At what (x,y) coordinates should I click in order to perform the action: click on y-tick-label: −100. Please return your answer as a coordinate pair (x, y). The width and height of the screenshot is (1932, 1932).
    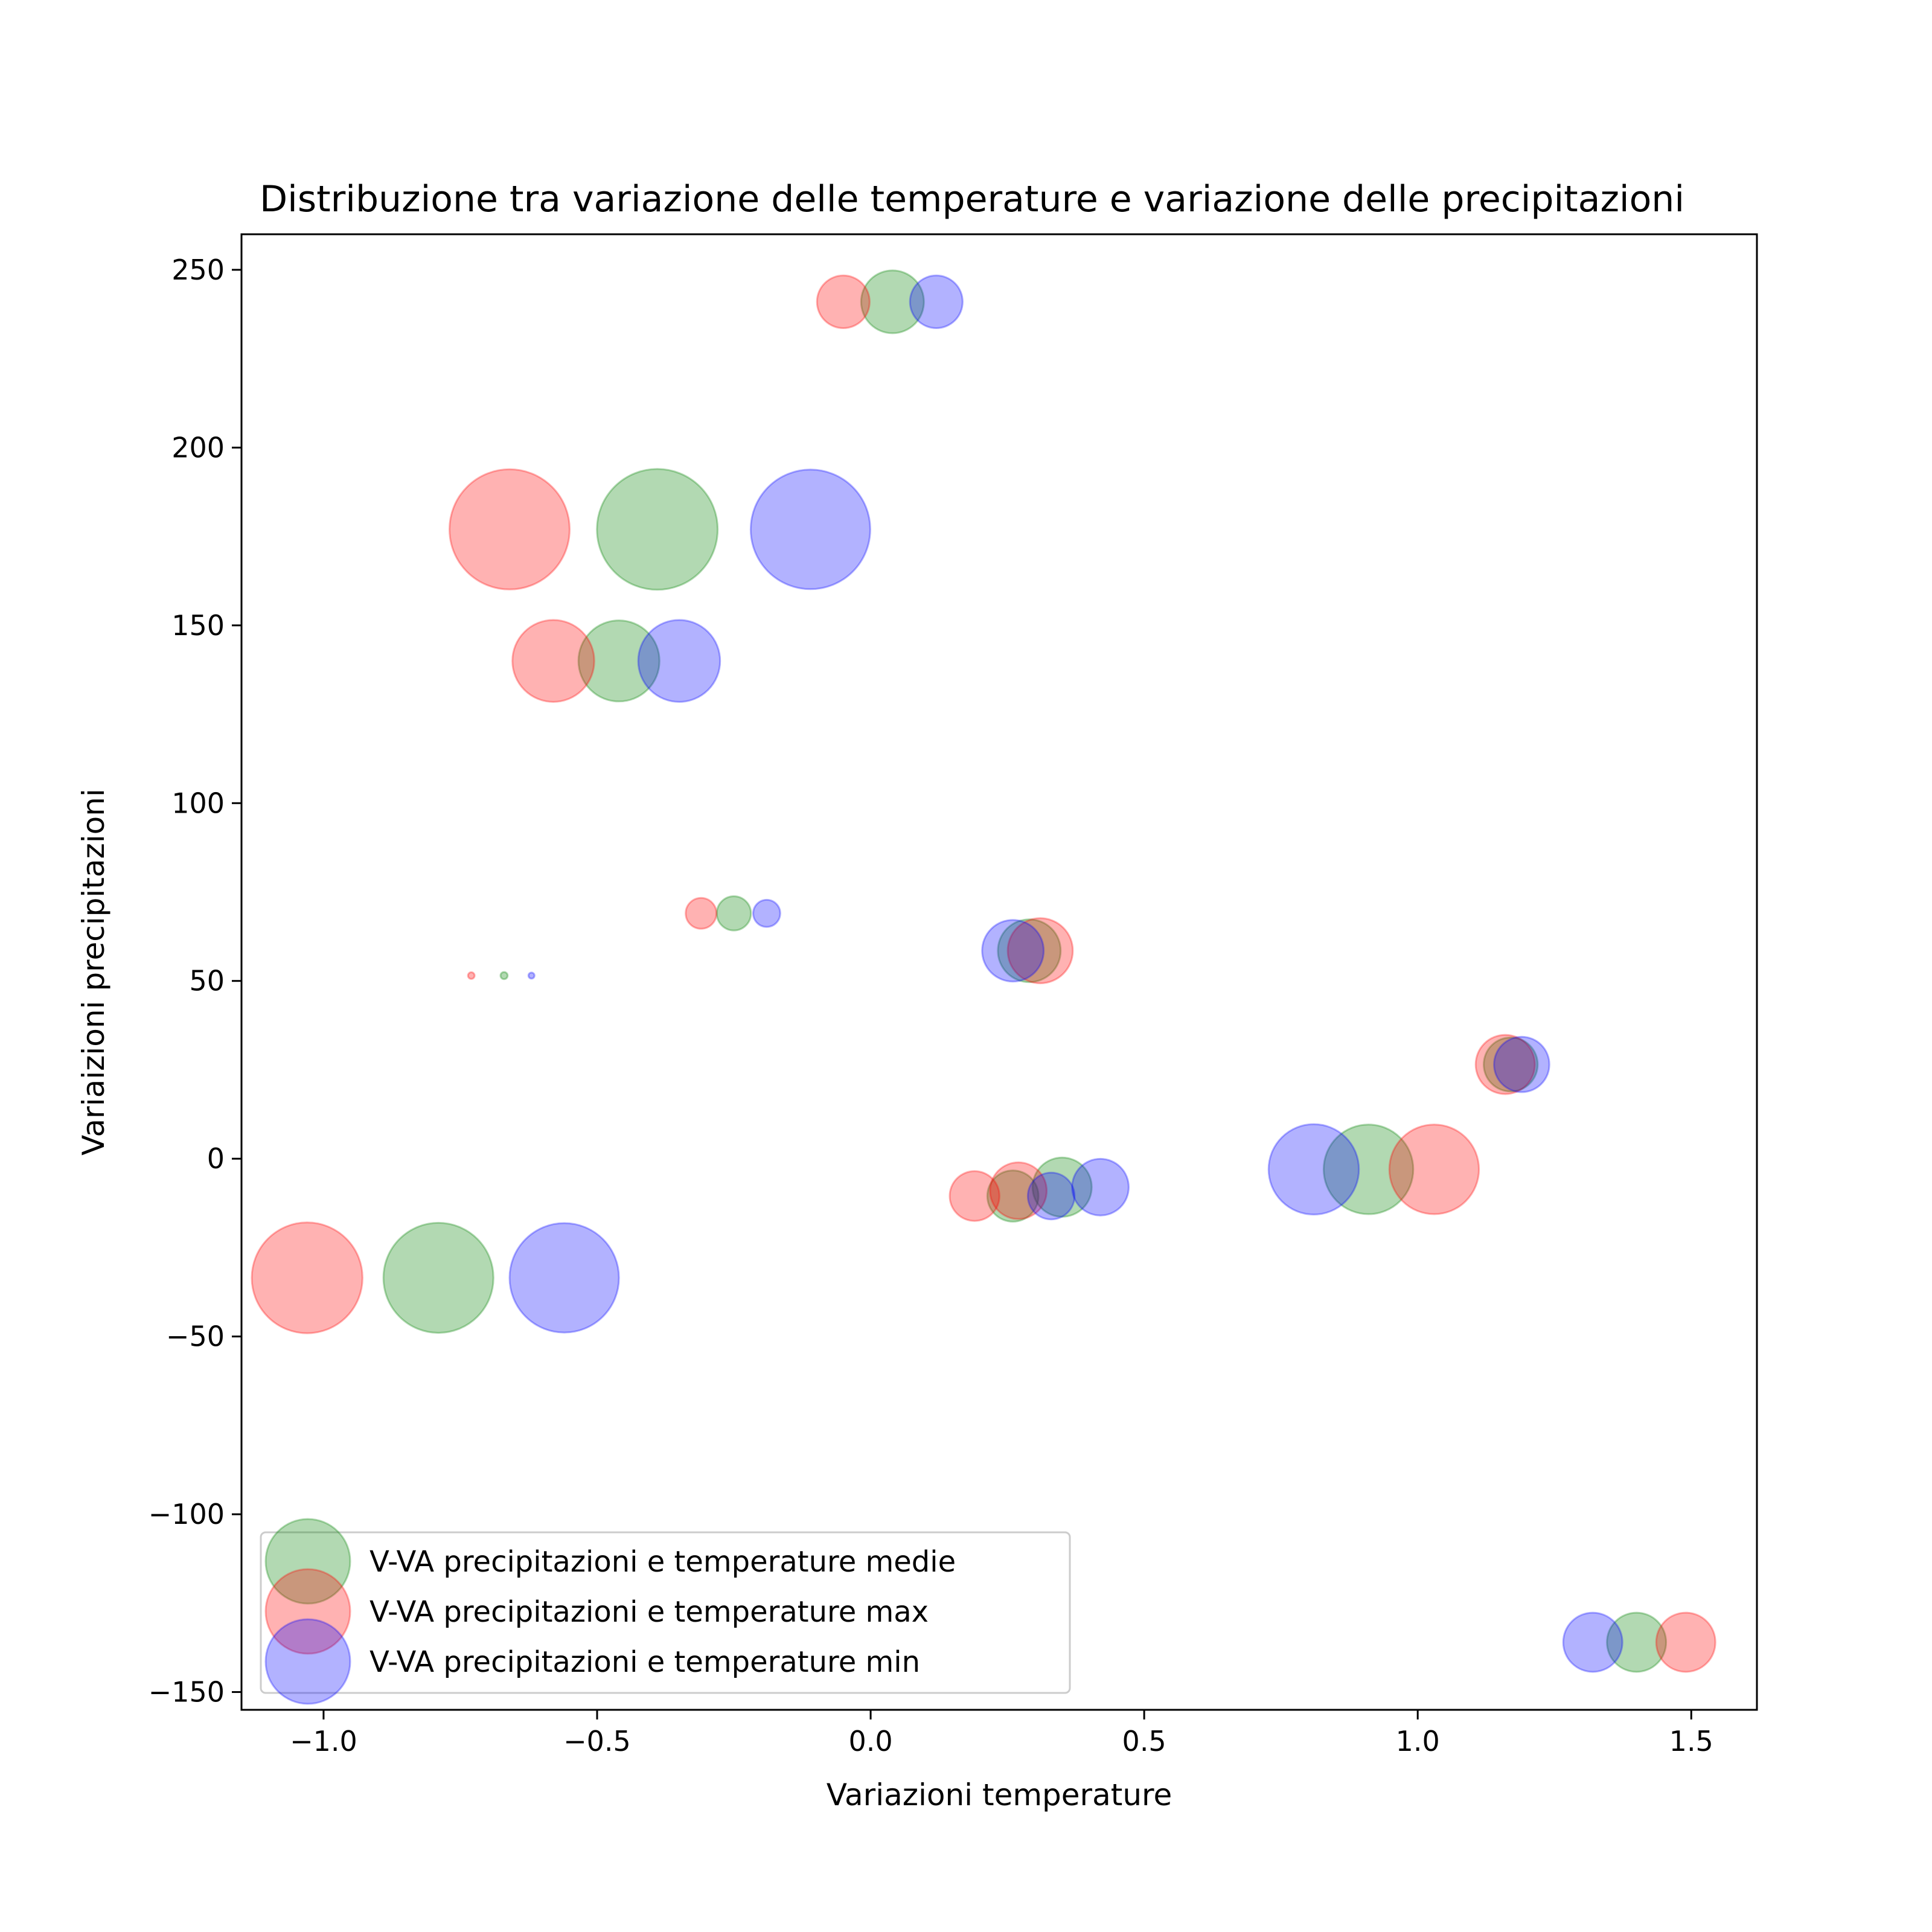
    Looking at the image, I should click on (187, 1515).